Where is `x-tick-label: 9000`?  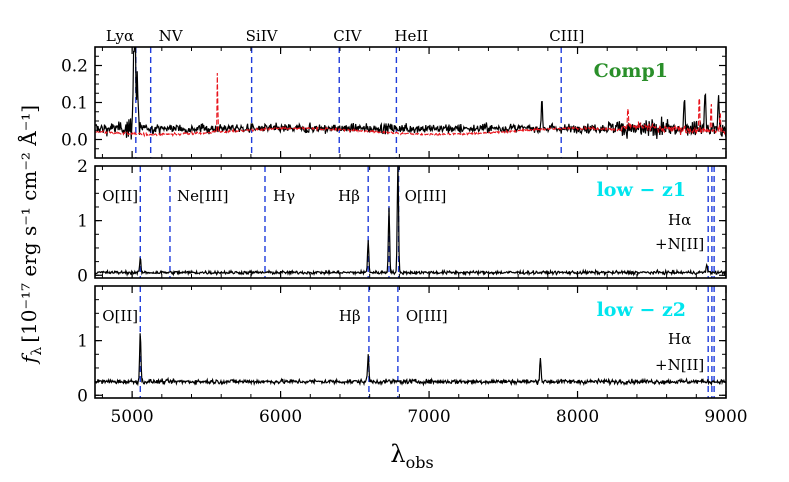
x-tick-label: 9000 is located at coordinates (725, 417).